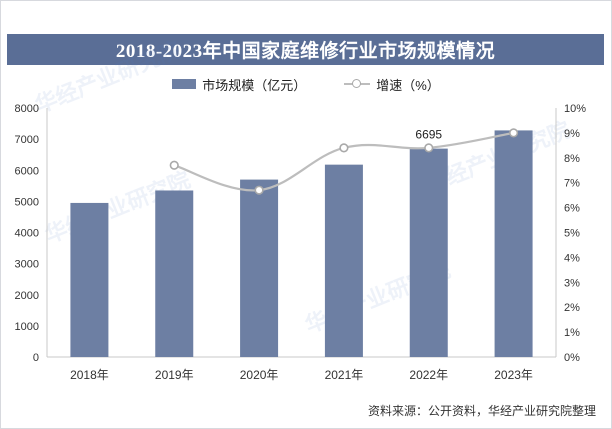  Describe the element at coordinates (27, 140) in the screenshot. I see `y-left-tick-label: 7000` at that location.